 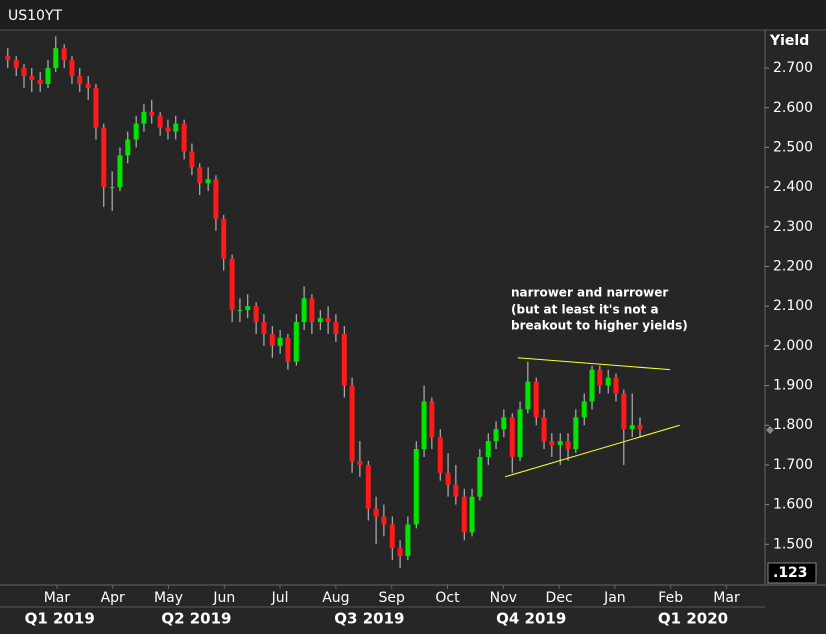 What do you see at coordinates (531, 619) in the screenshot?
I see `quarter-label: Q4 2019` at bounding box center [531, 619].